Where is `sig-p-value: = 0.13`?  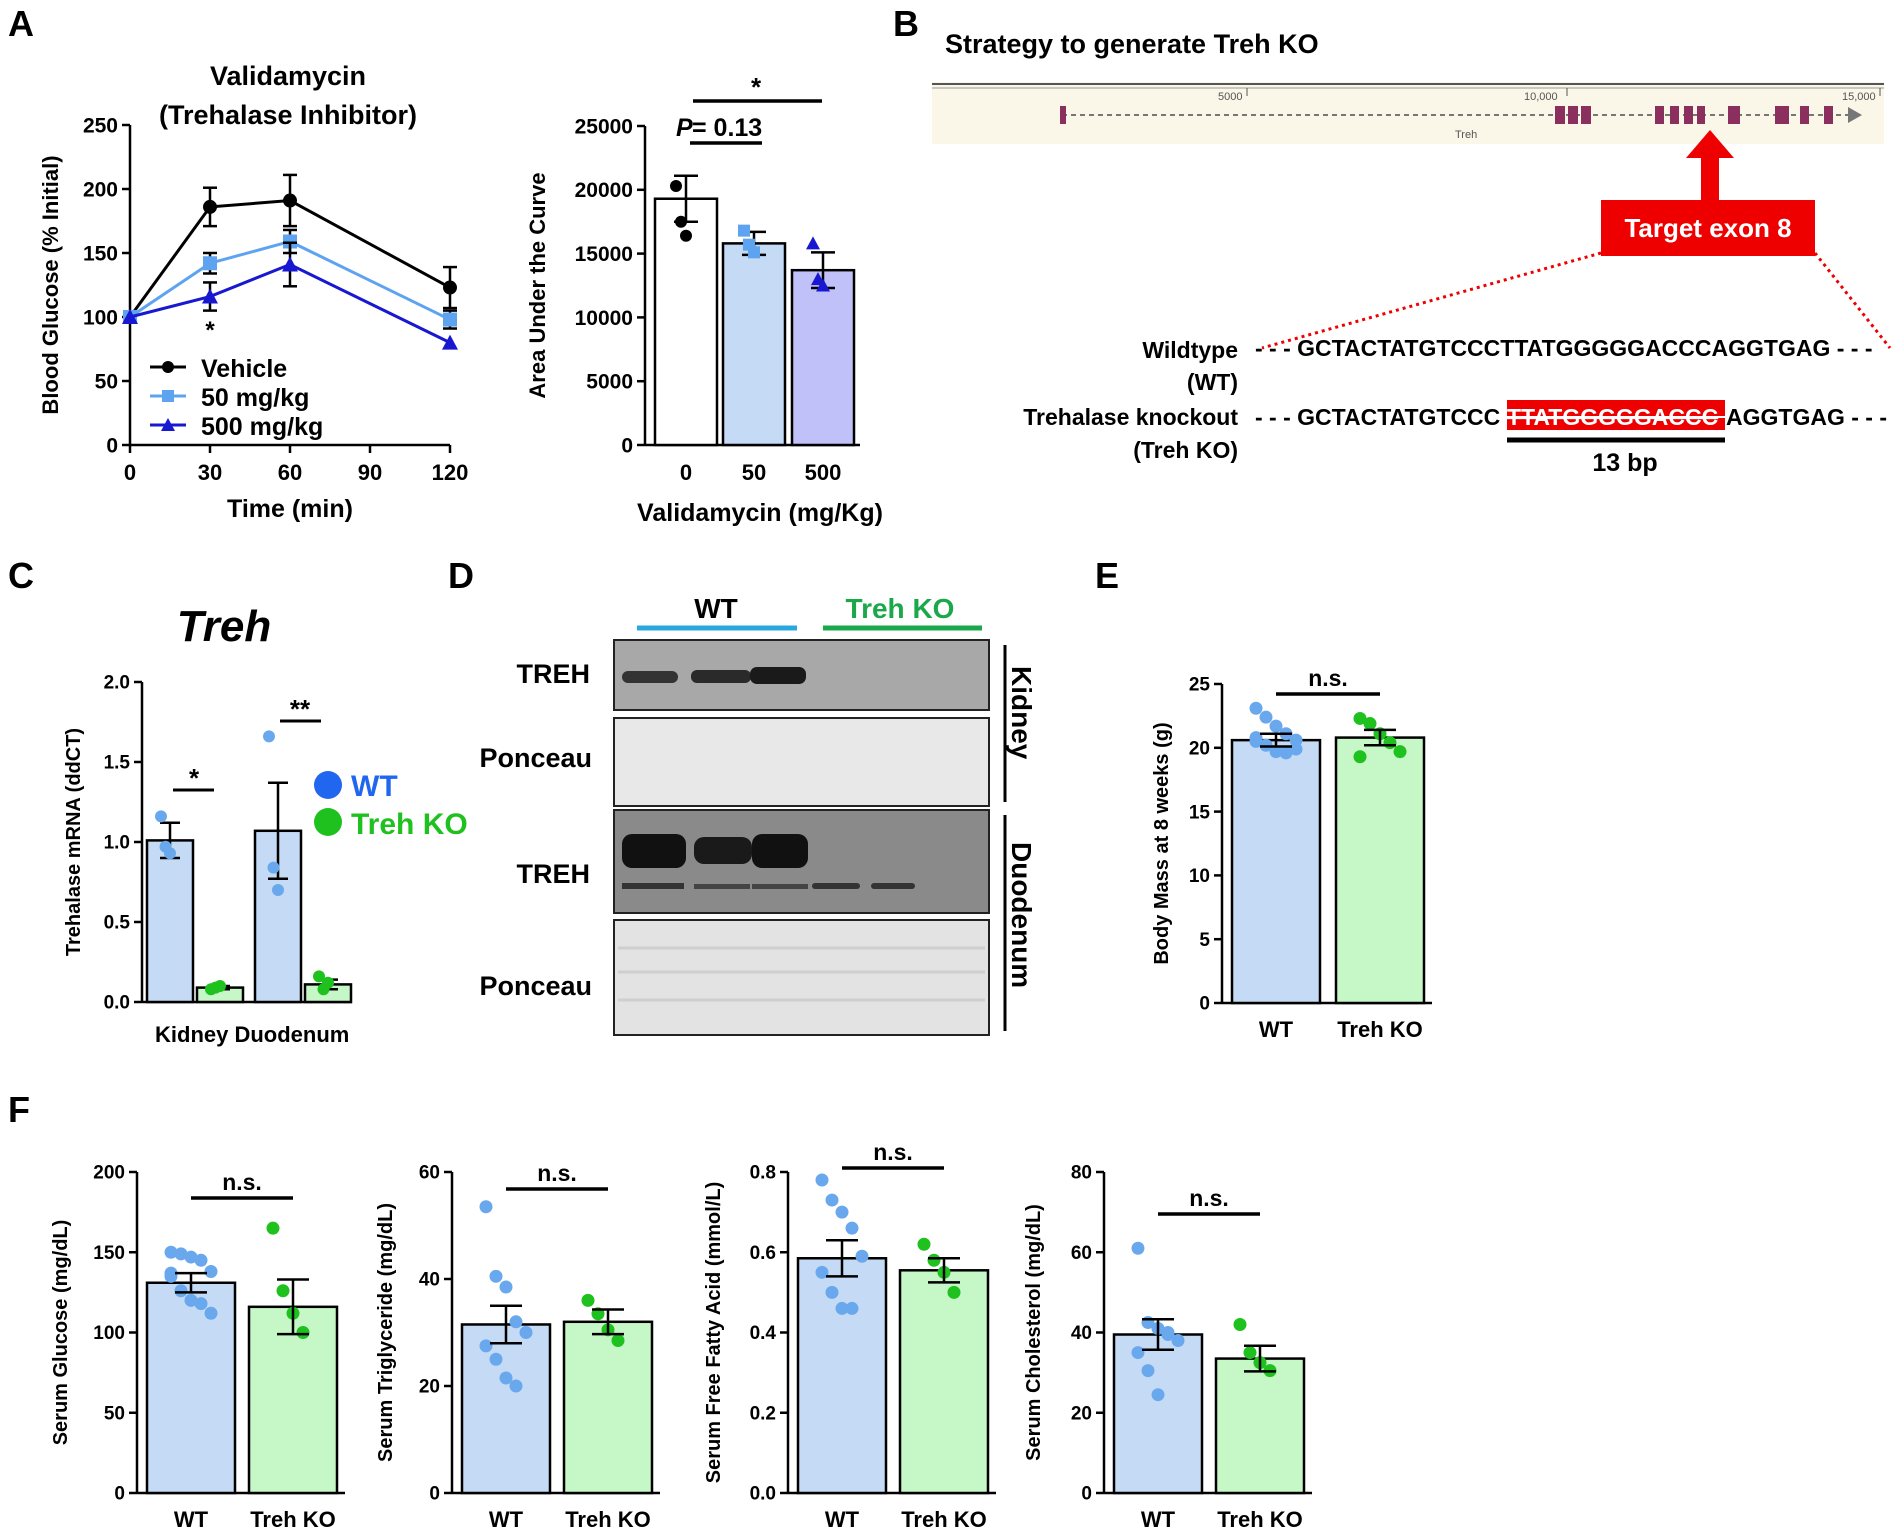
sig-p-value: = 0.13 is located at coordinates (727, 128).